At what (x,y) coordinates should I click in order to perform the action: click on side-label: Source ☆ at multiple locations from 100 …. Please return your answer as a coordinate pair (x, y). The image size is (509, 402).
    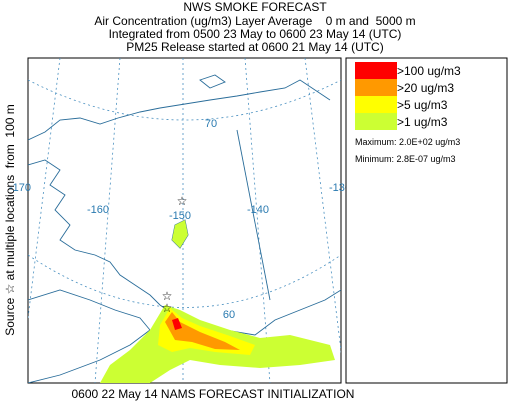
    Looking at the image, I should click on (10, 220).